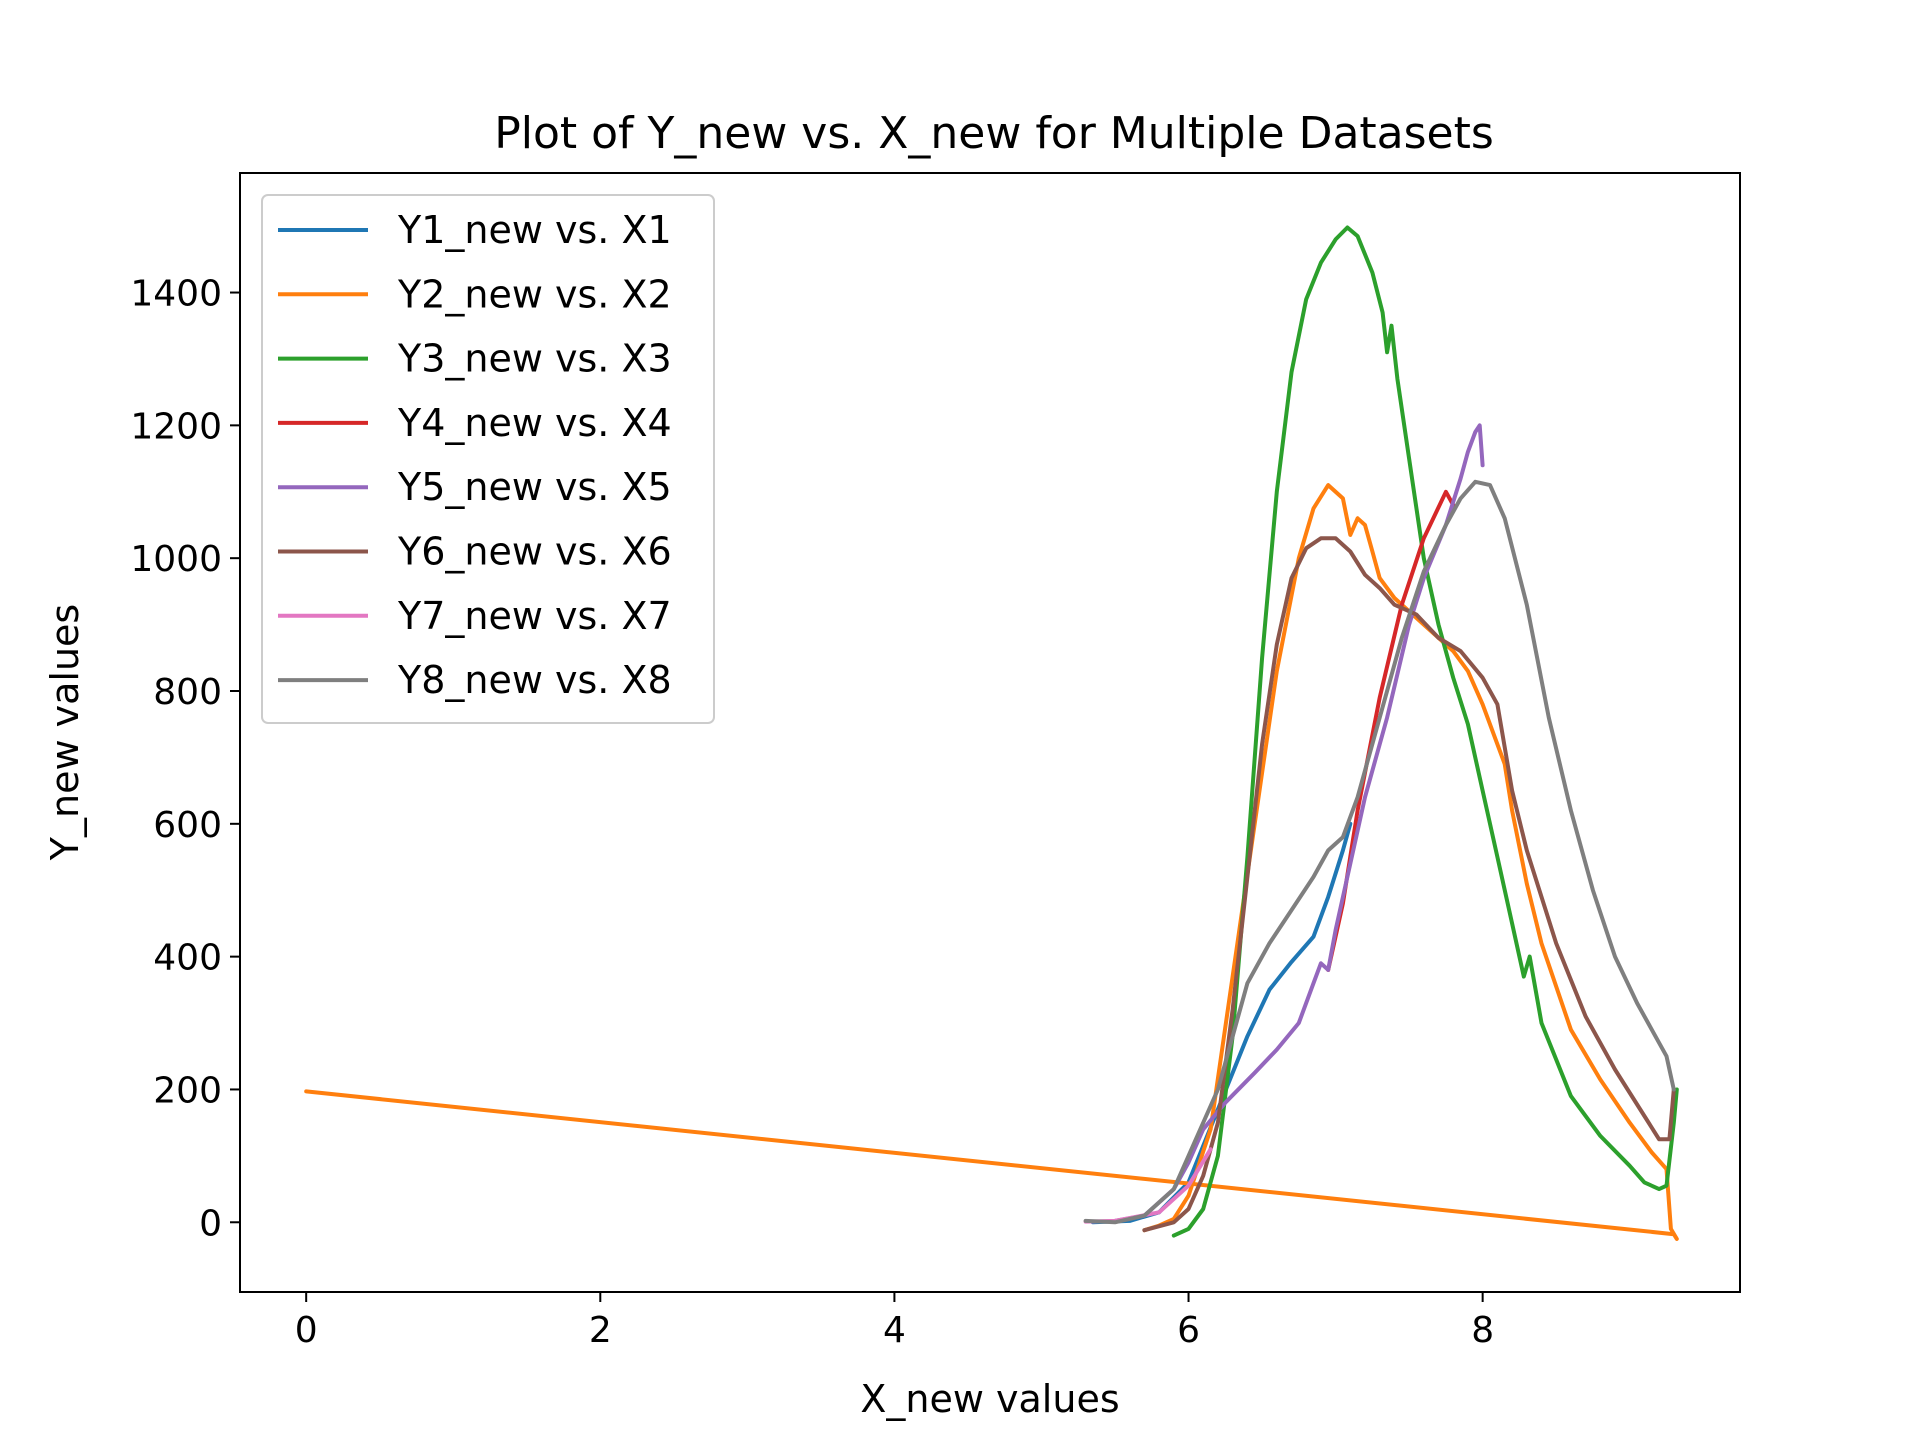 Image resolution: width=1920 pixels, height=1440 pixels. Describe the element at coordinates (210, 1223) in the screenshot. I see `y-tick-label: 0` at that location.